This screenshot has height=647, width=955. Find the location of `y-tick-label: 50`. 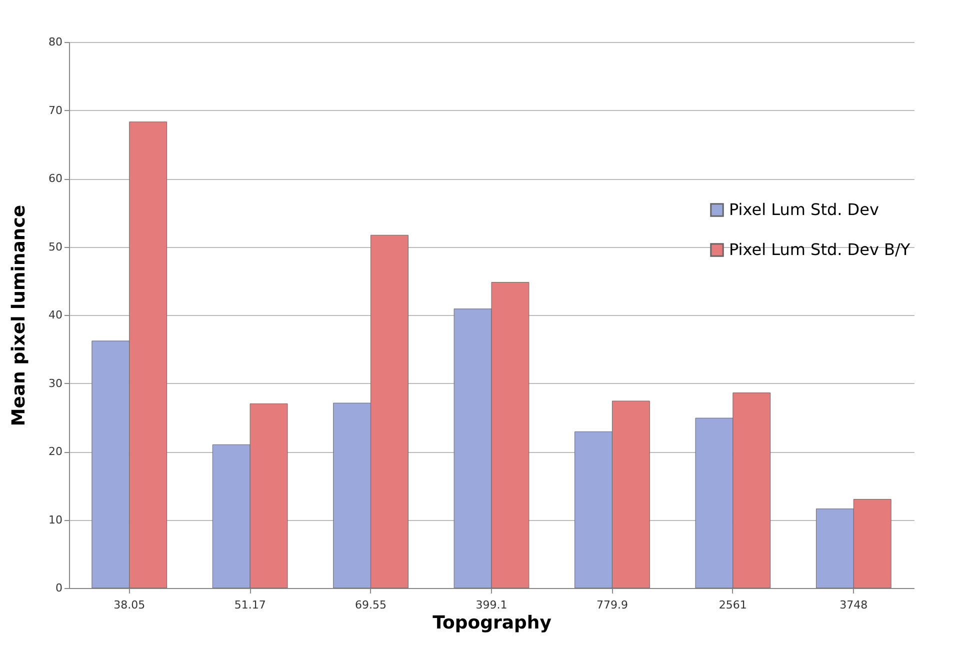

y-tick-label: 50 is located at coordinates (55, 247).